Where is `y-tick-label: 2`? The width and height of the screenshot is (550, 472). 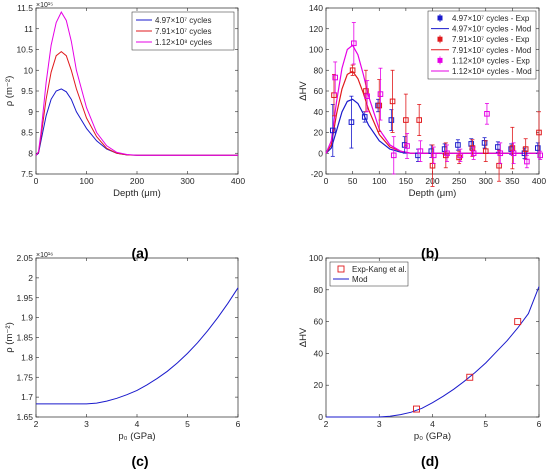 y-tick-label: 2 is located at coordinates (30, 278).